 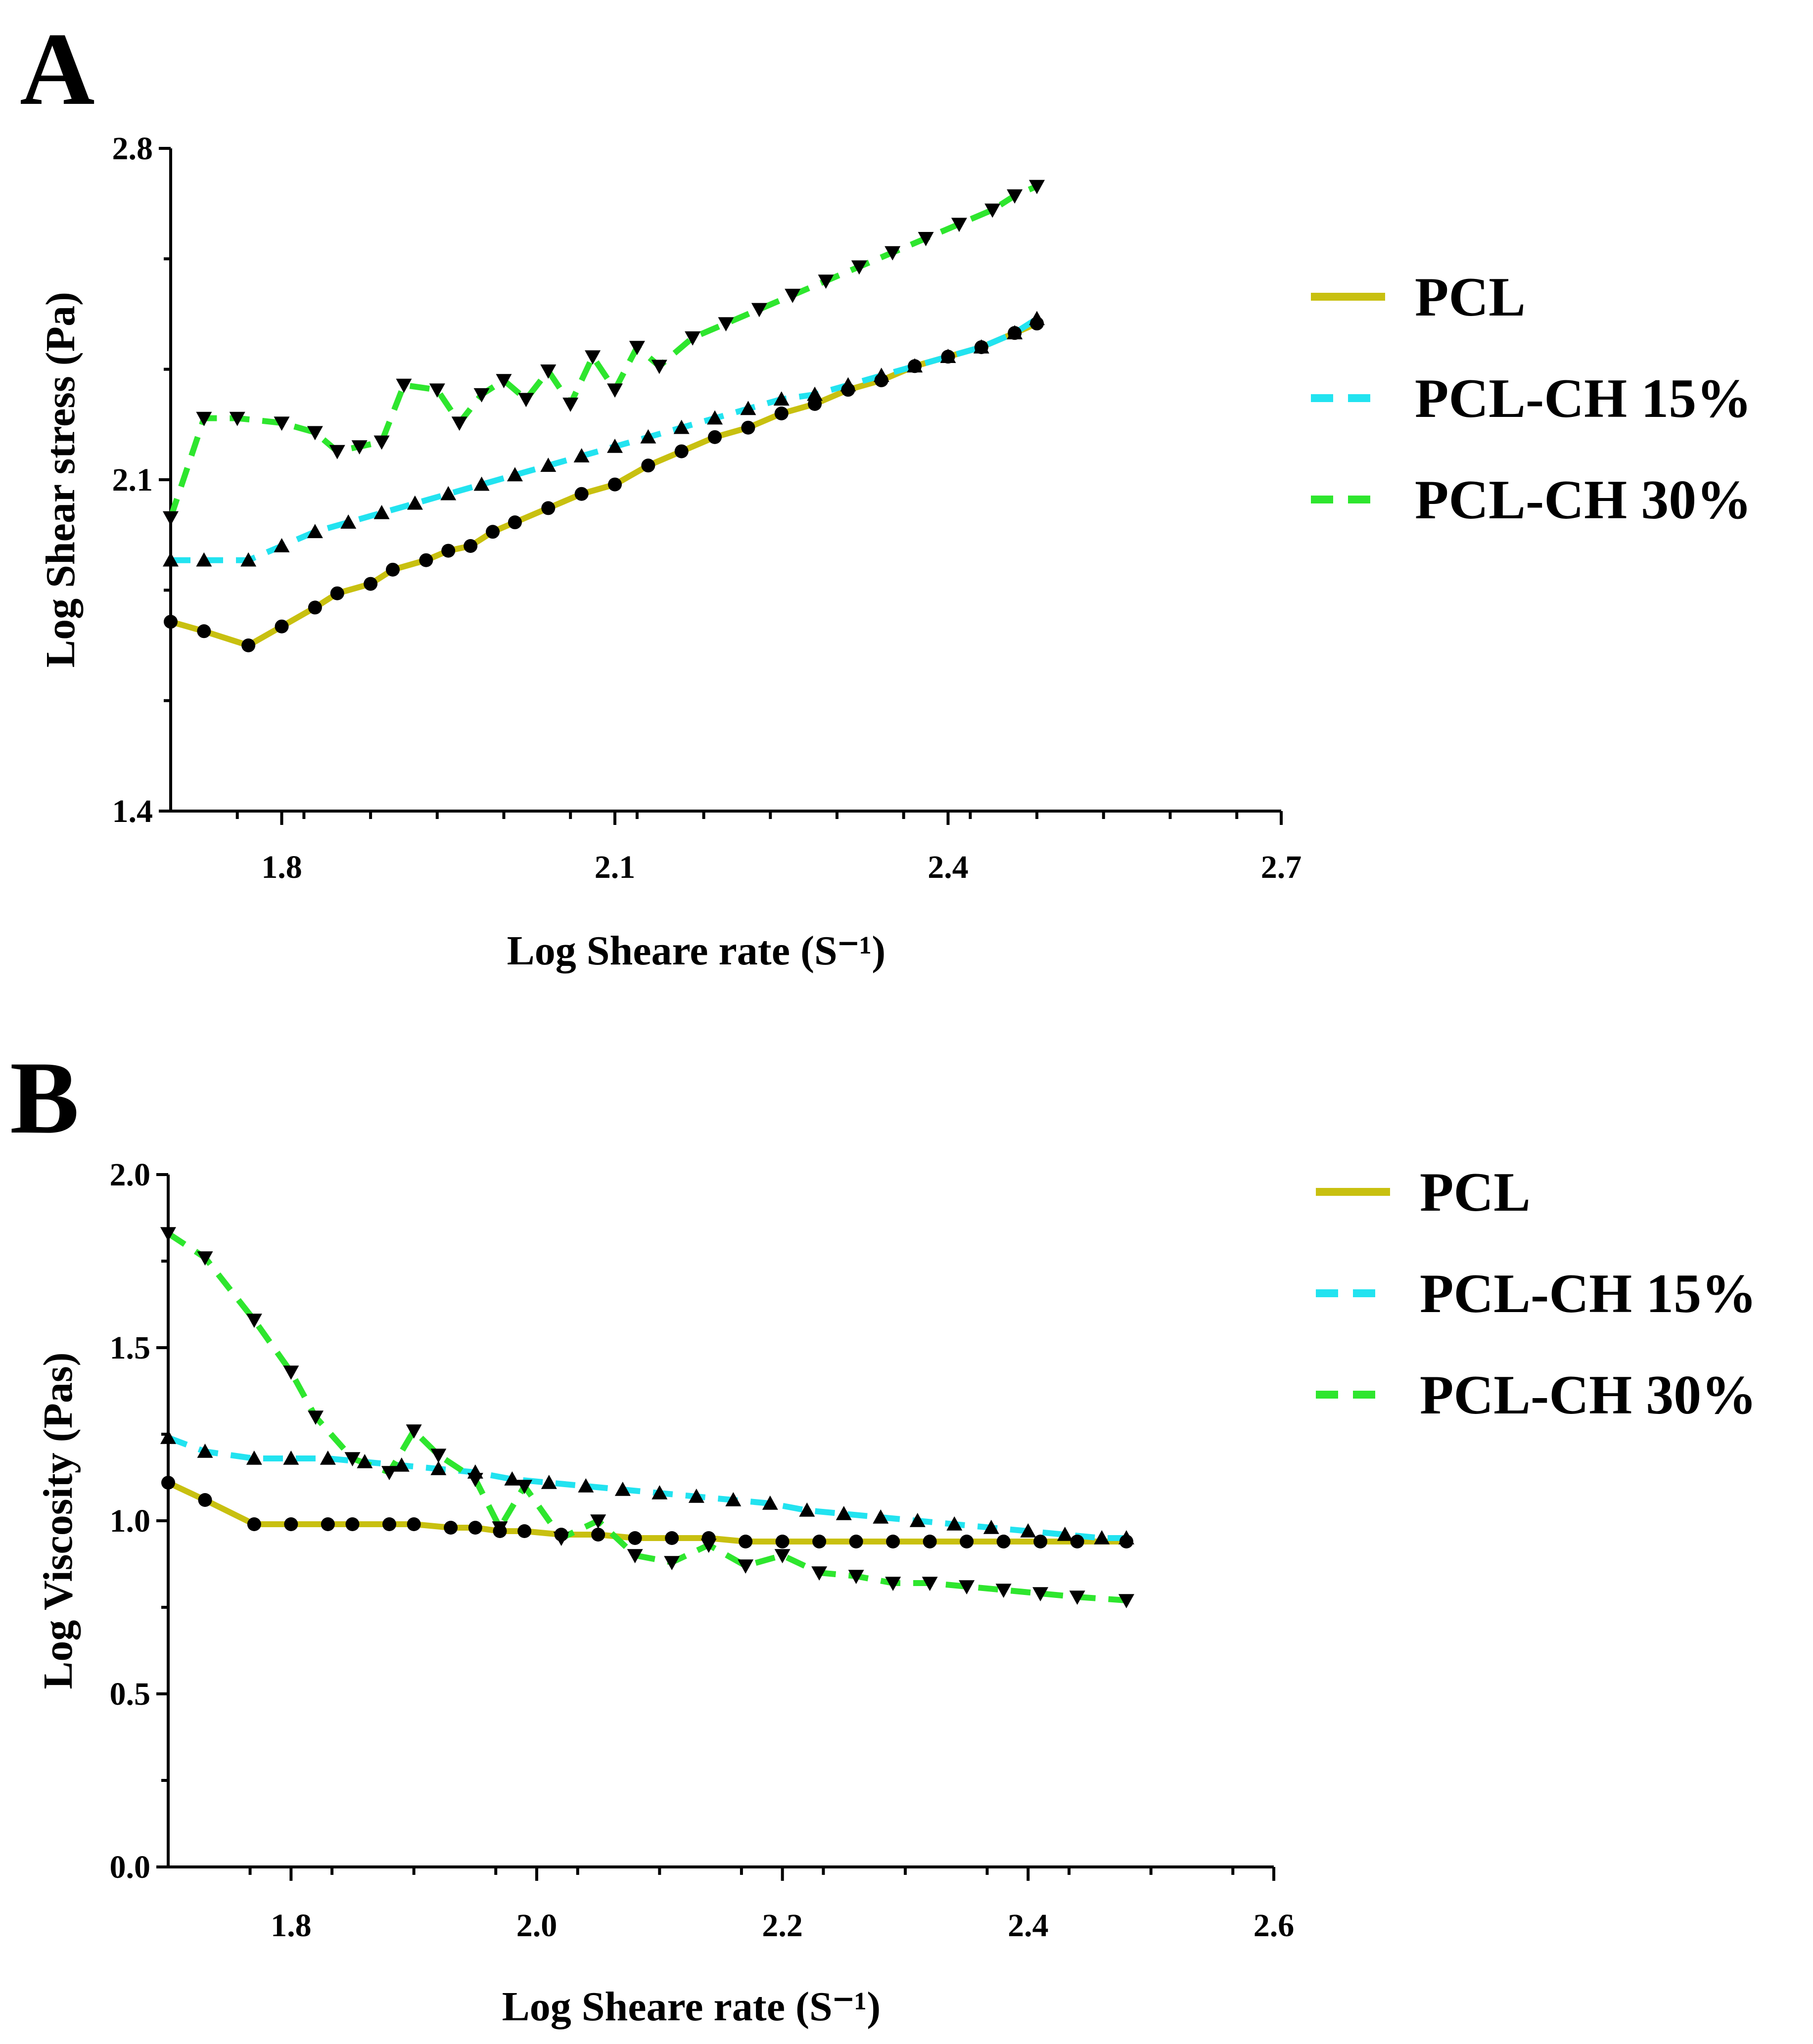 I want to click on chart-b-x-axis-title: Log Sheare rate (S⁻¹), so click(x=691, y=2007).